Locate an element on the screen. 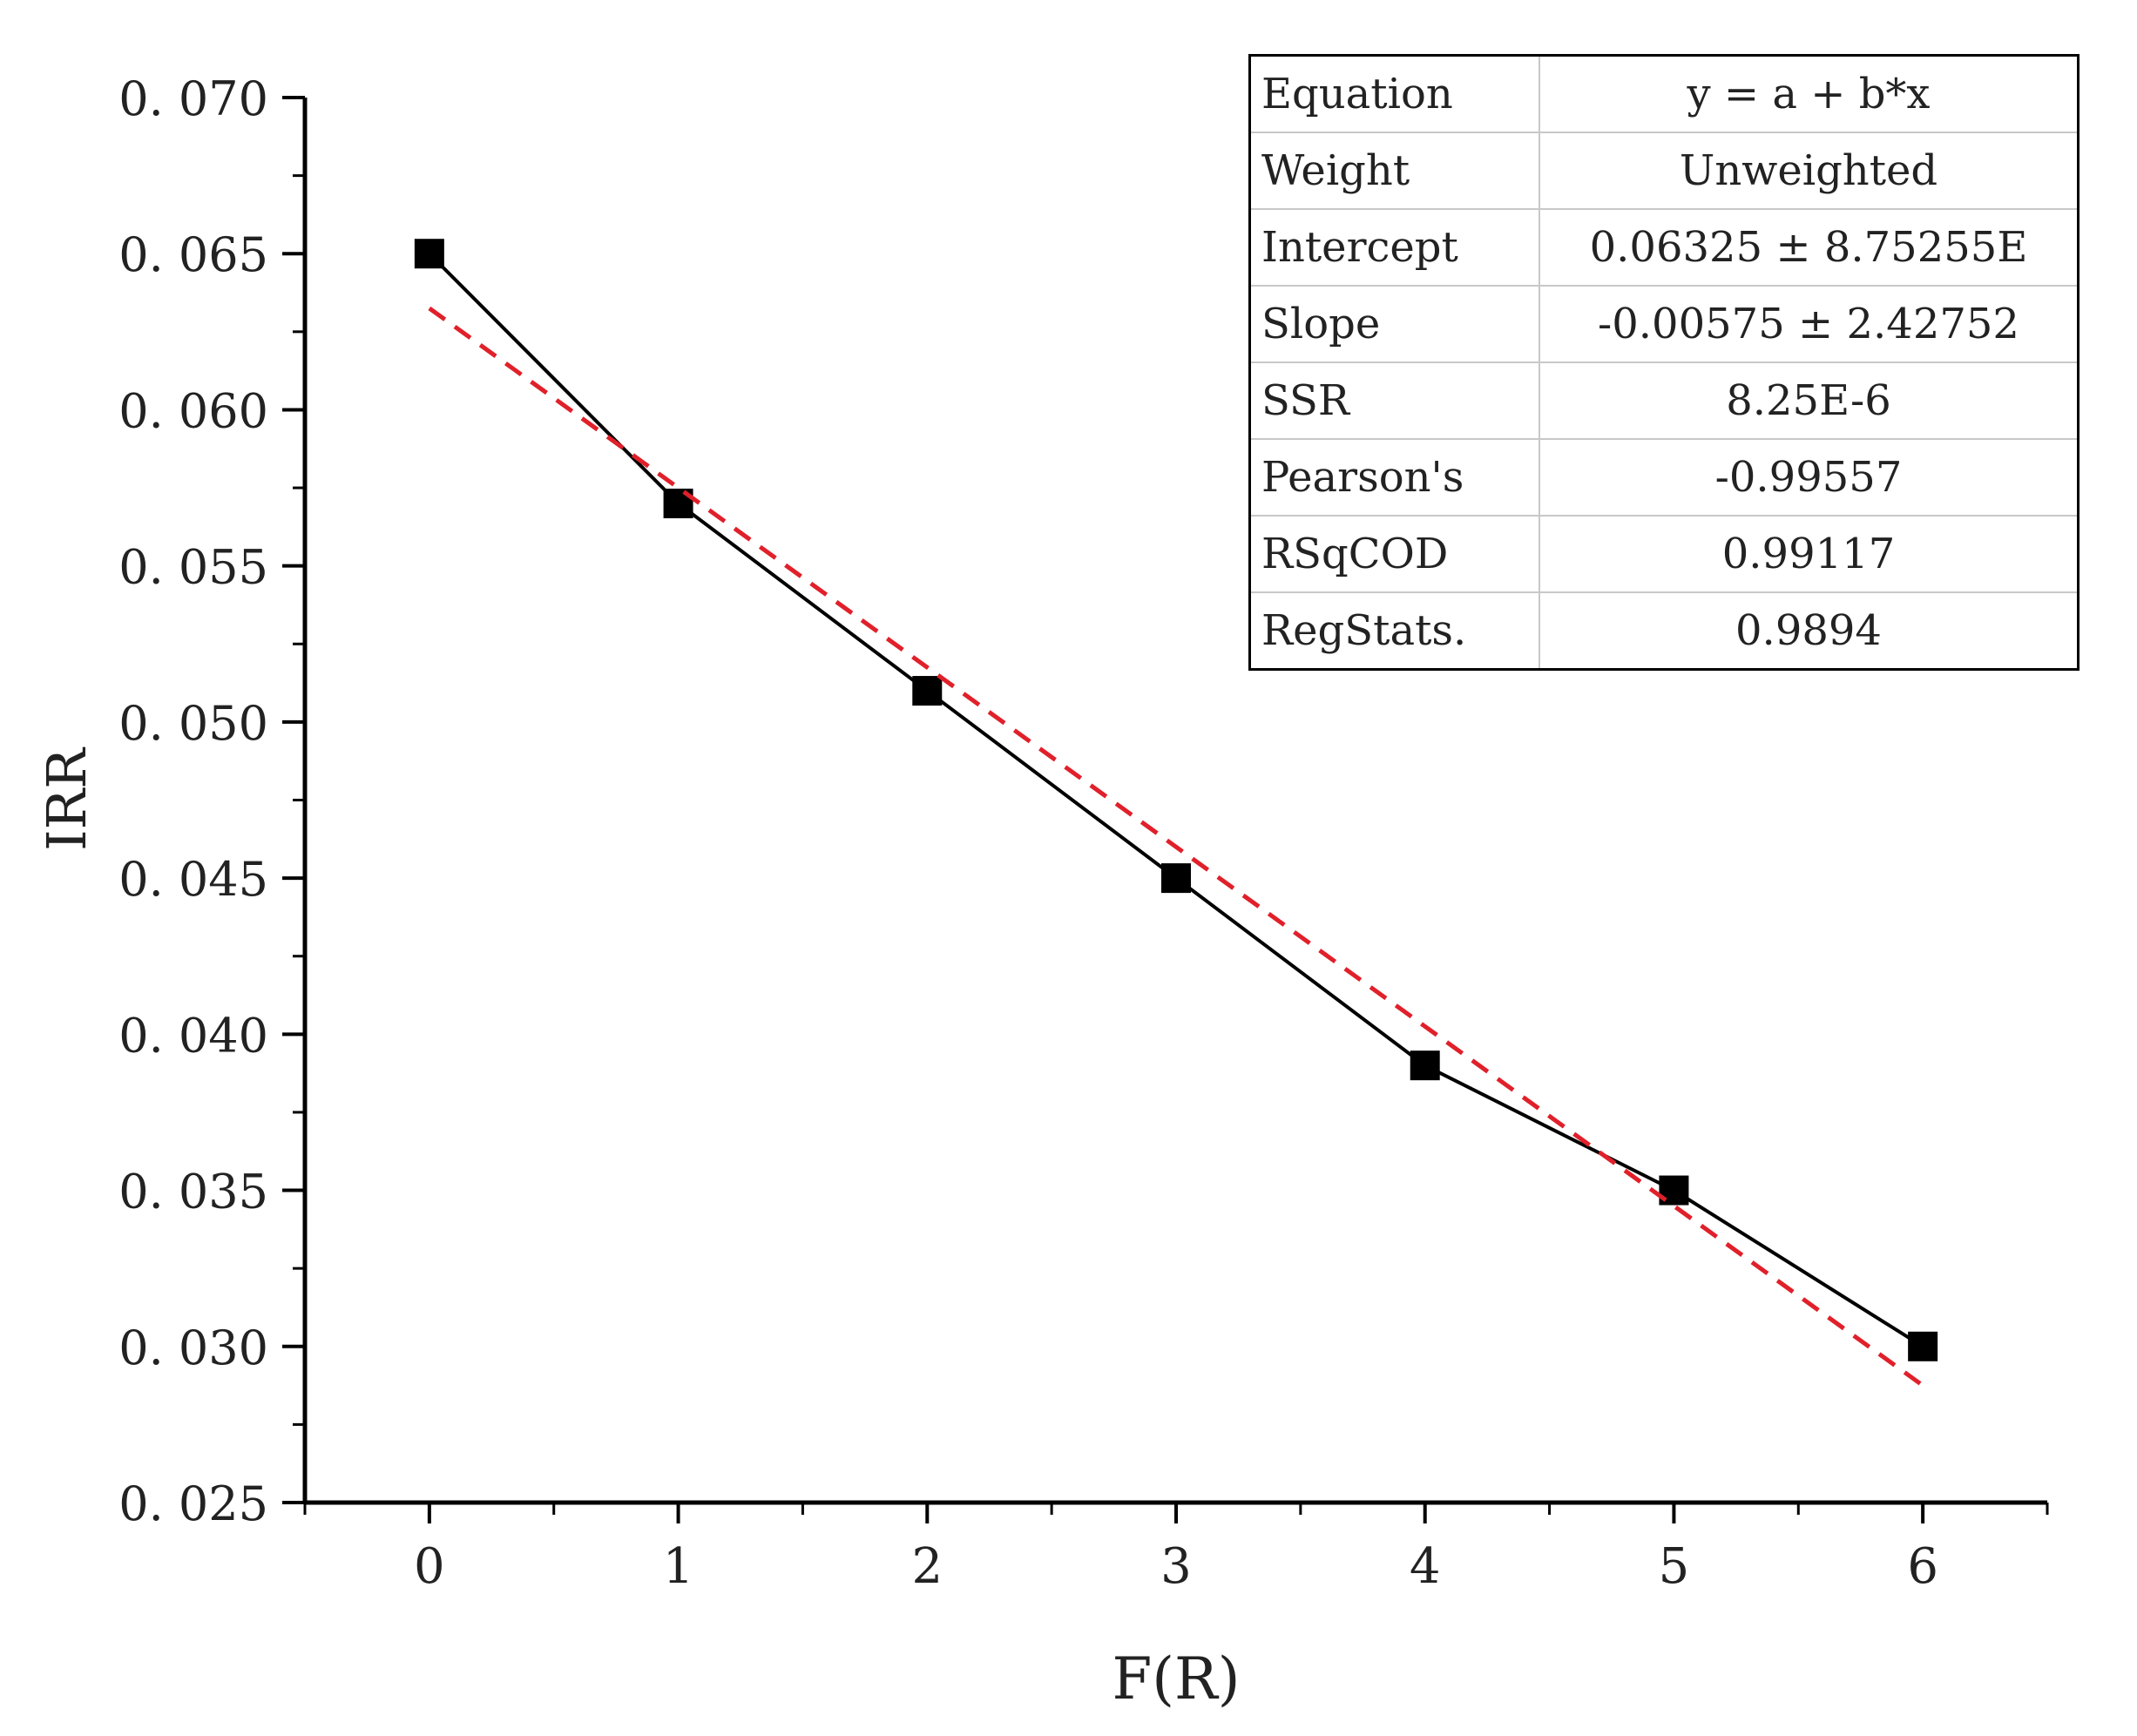  y-tick-label: 0. 045 is located at coordinates (193, 879).